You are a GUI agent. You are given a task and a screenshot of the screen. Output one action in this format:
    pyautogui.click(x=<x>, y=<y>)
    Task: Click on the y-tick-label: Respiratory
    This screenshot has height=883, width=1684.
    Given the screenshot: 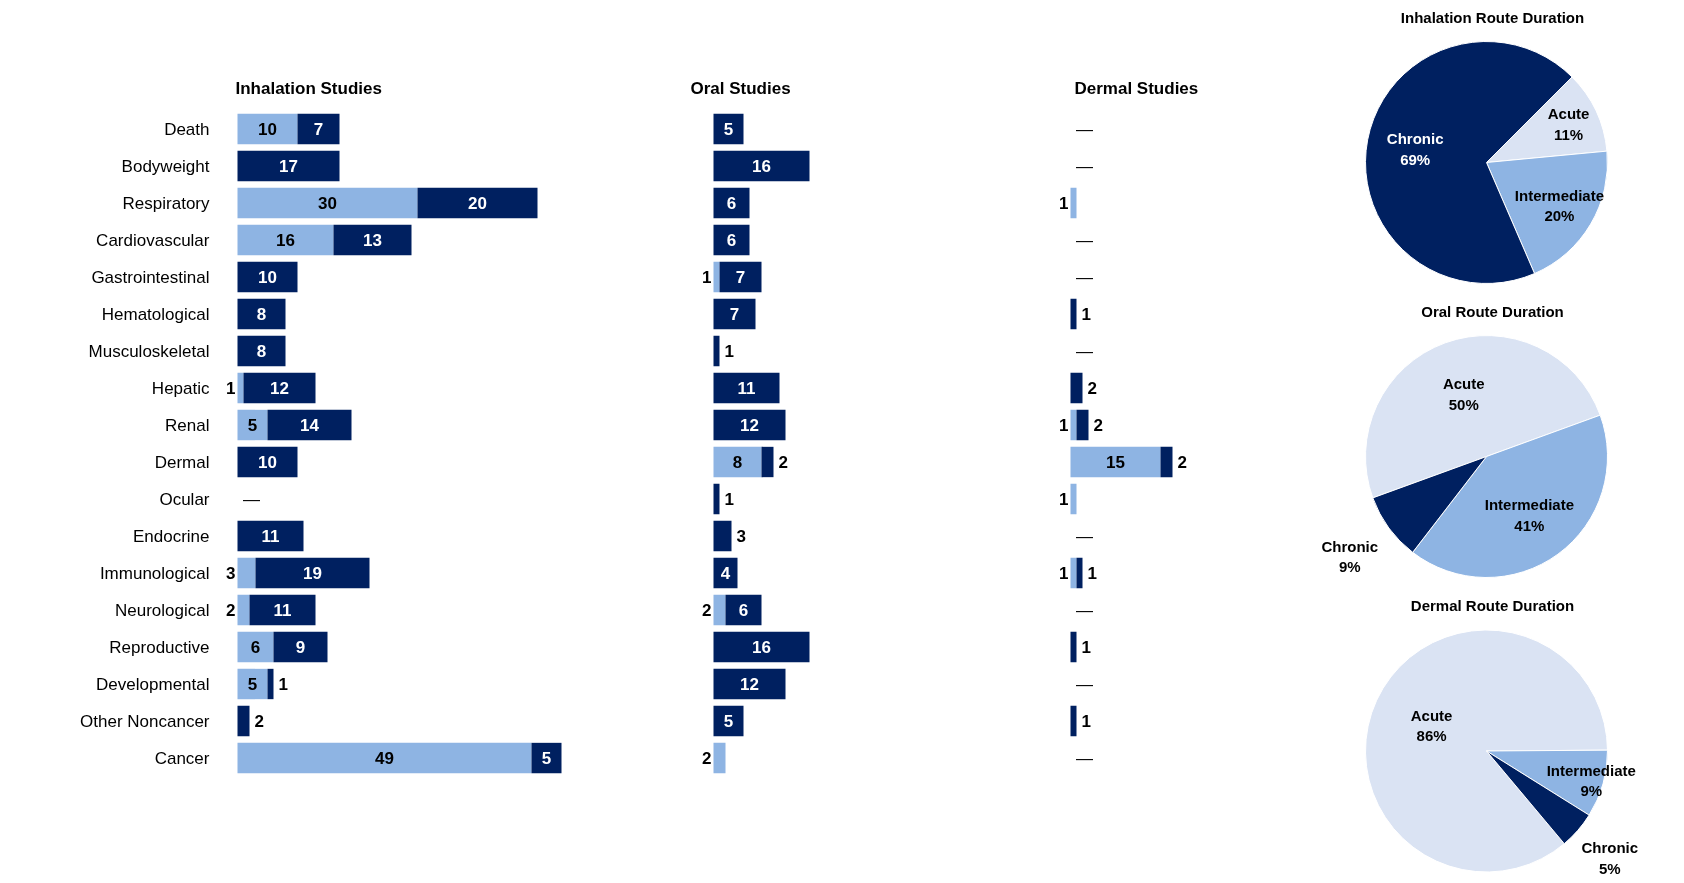 What is the action you would take?
    pyautogui.click(x=166, y=203)
    